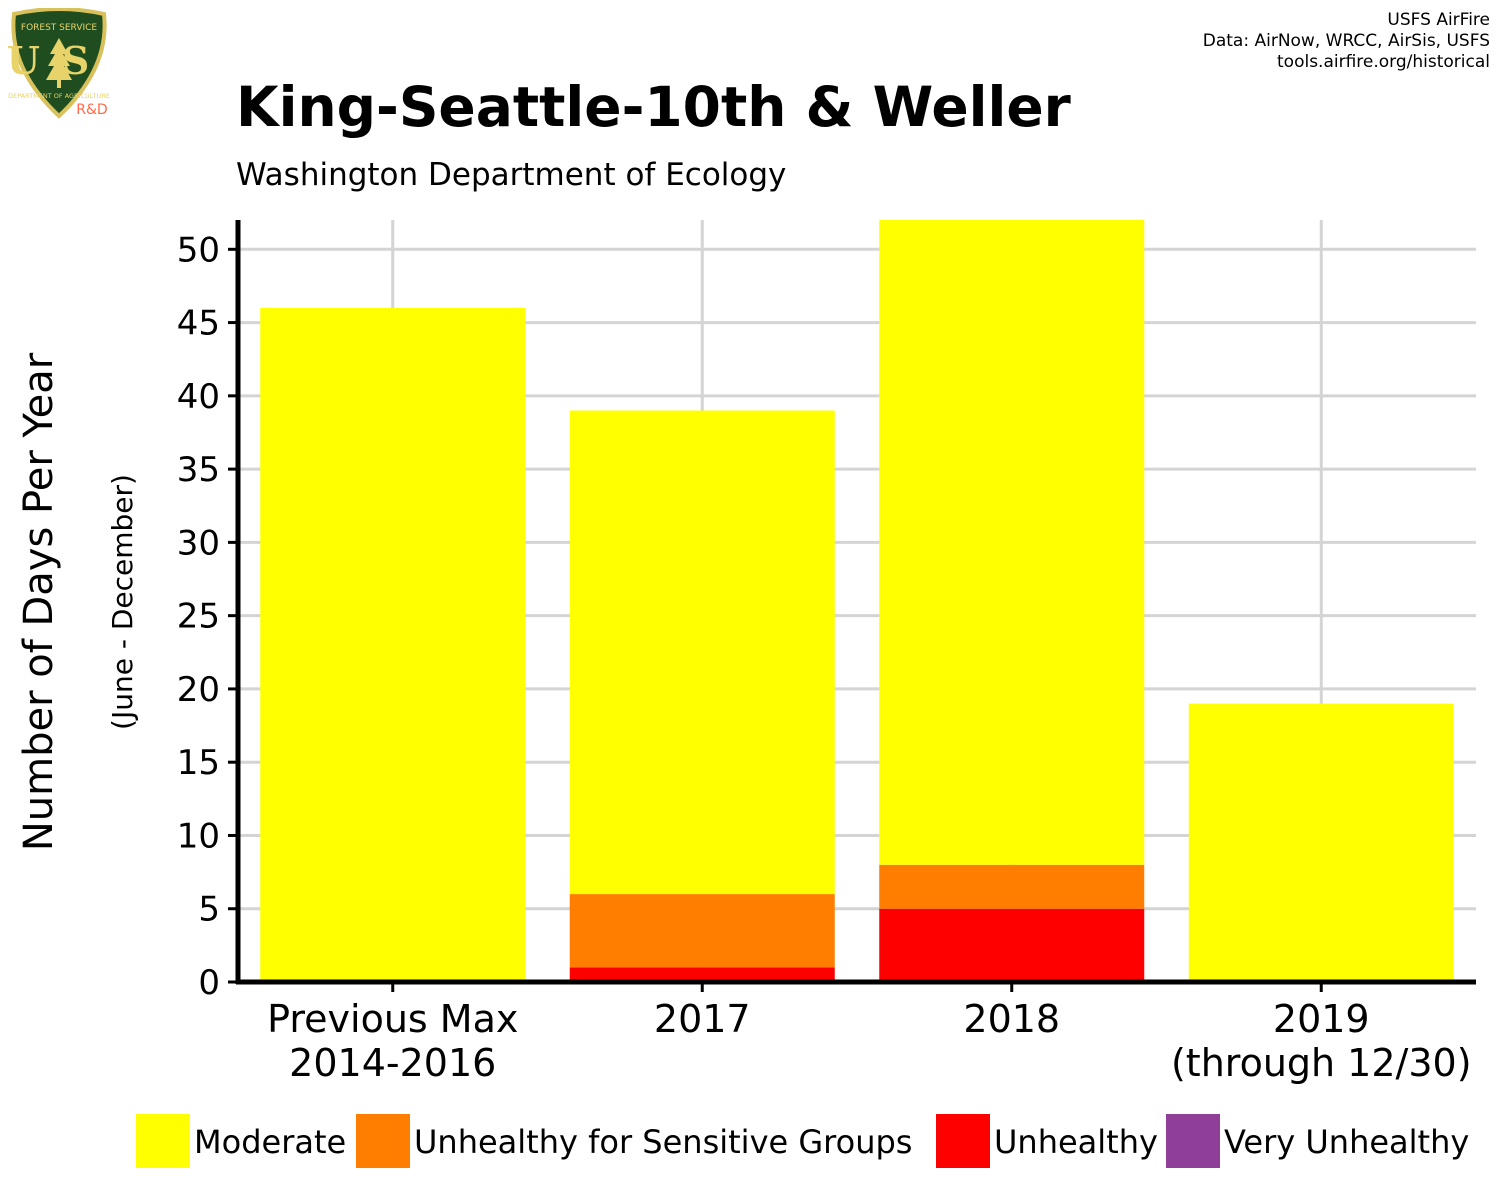 The image size is (1500, 1200). I want to click on legend-label: Moderate, so click(270, 1142).